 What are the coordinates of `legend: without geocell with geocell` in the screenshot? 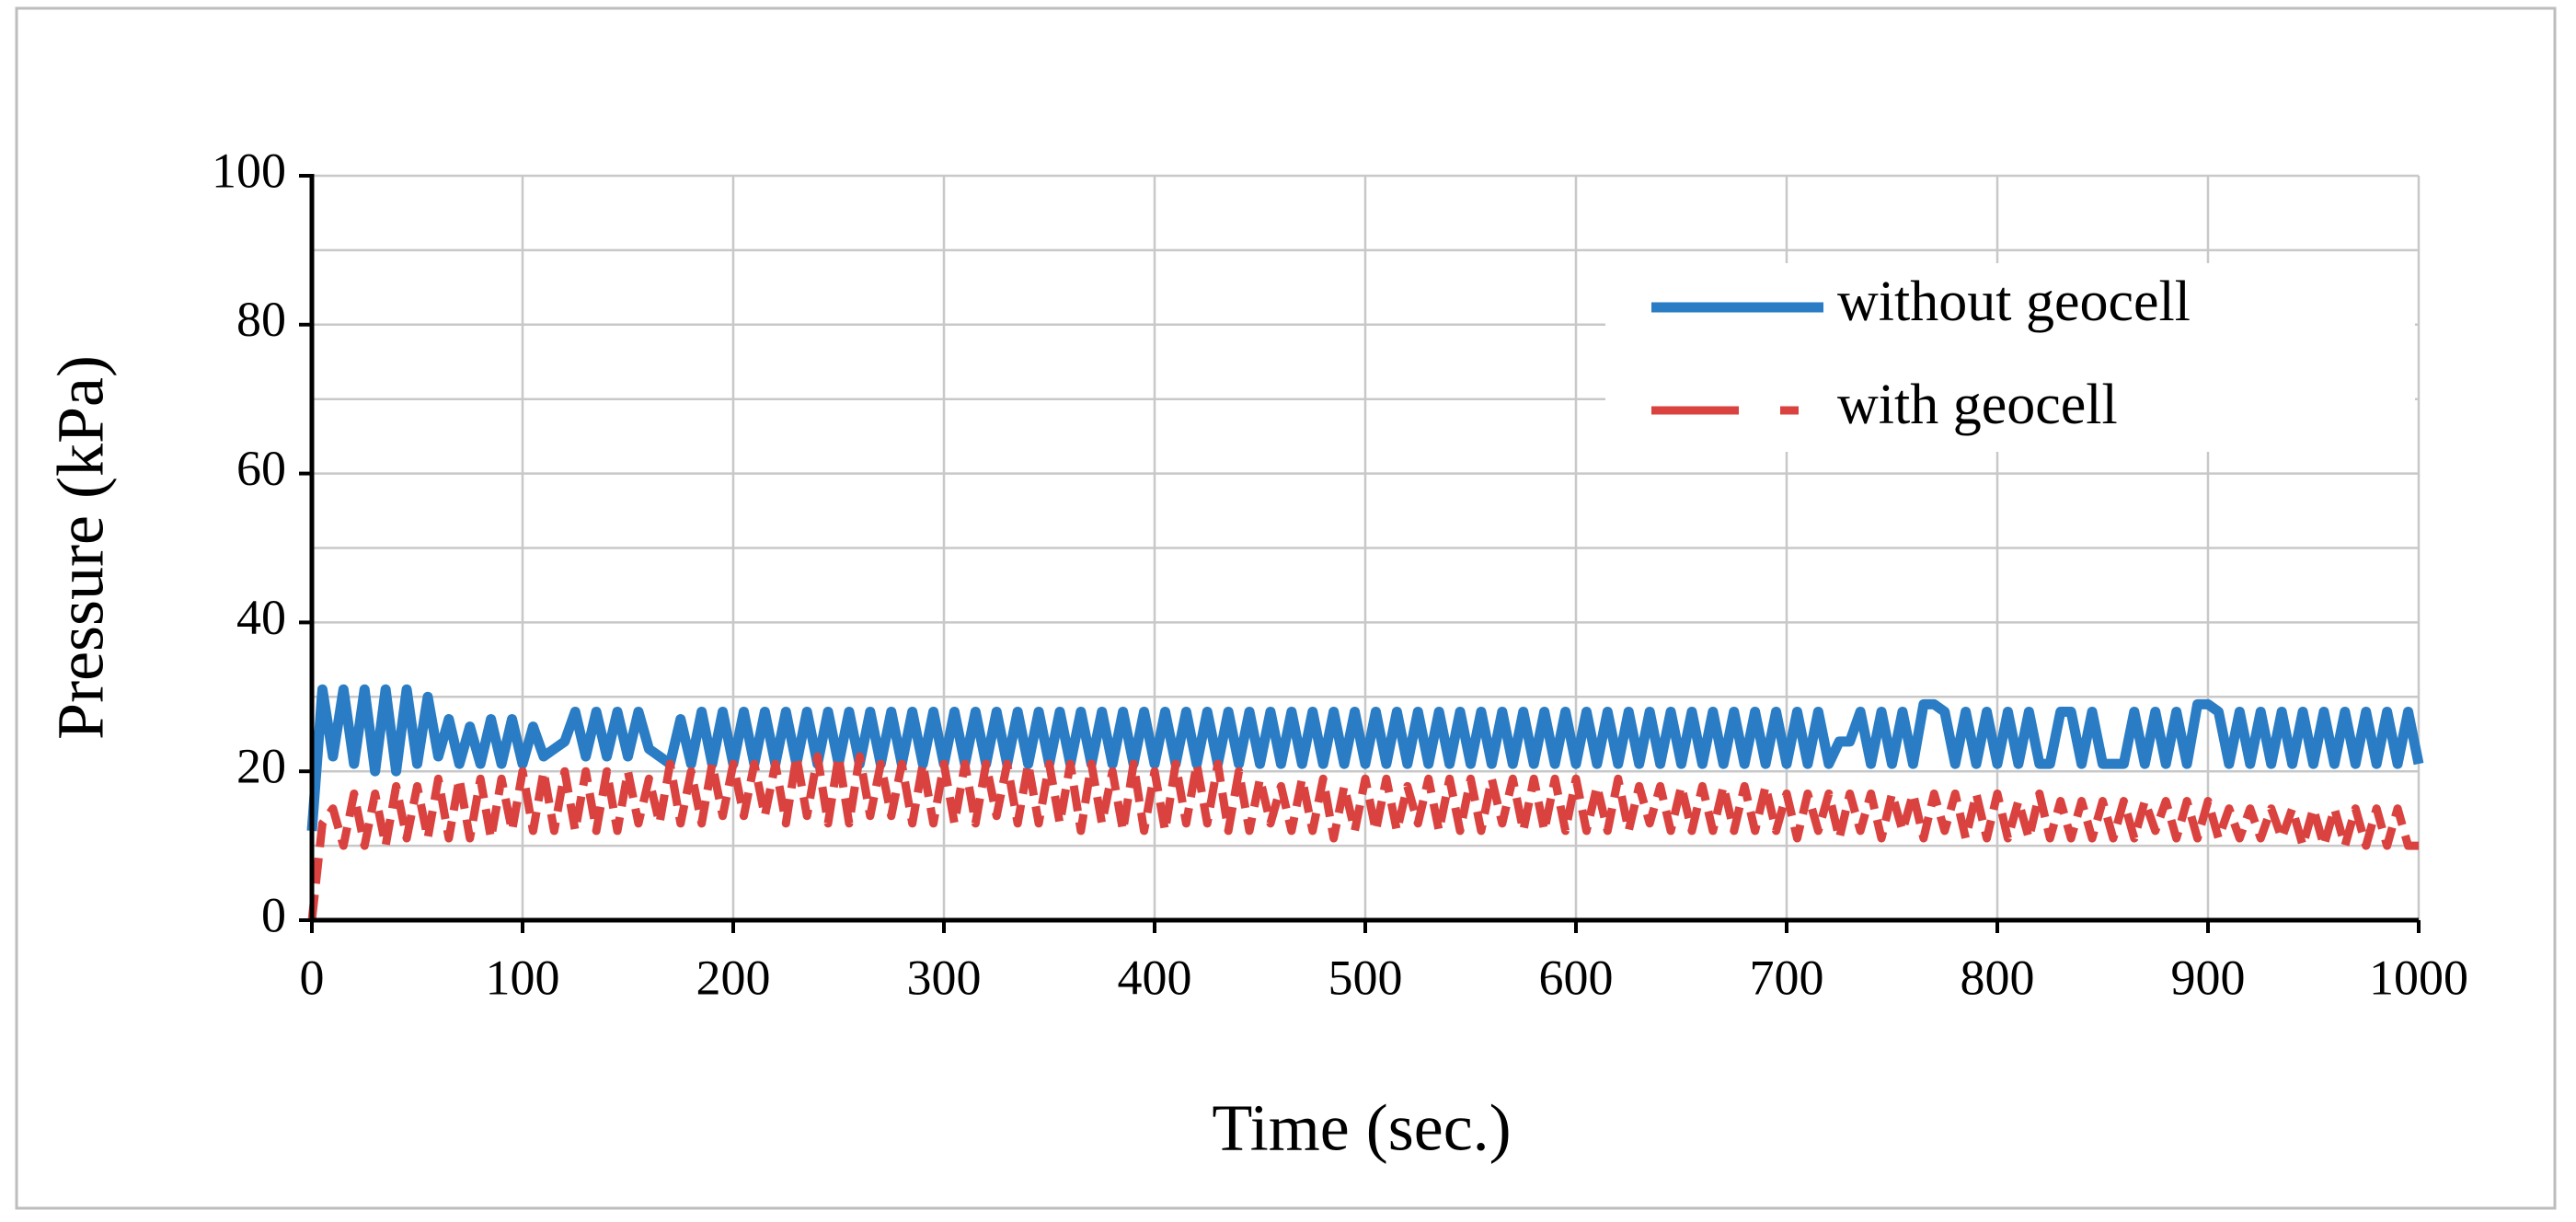 It's located at (2010, 357).